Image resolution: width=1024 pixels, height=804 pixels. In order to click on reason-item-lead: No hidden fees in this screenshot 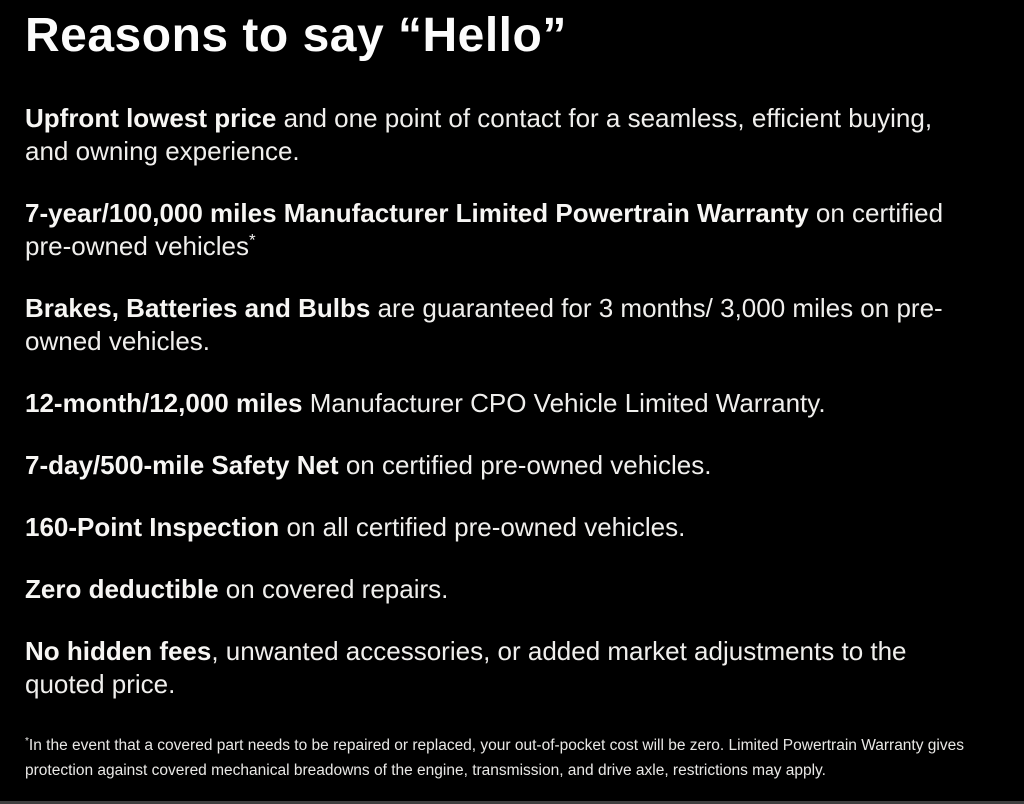, I will do `click(118, 651)`.